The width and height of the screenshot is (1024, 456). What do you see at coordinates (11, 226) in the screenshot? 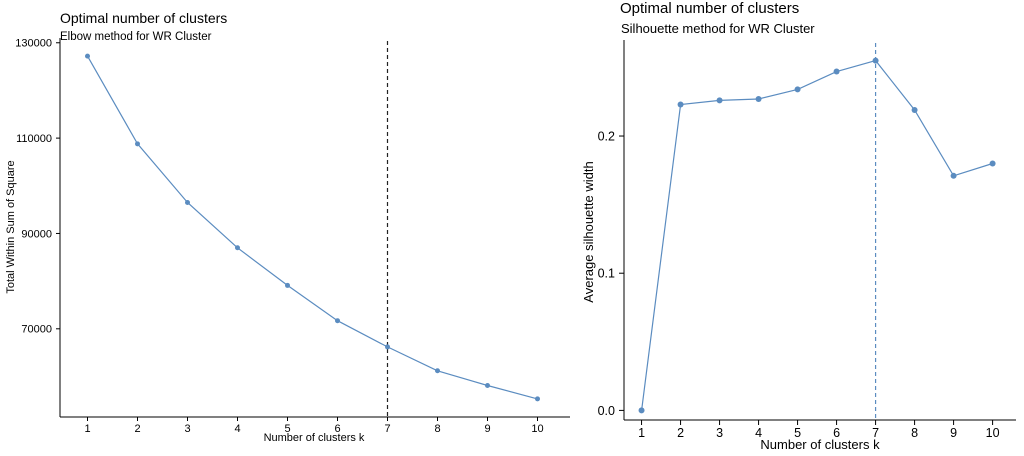
I see `y-axis-label: Total Within Sum of Square` at bounding box center [11, 226].